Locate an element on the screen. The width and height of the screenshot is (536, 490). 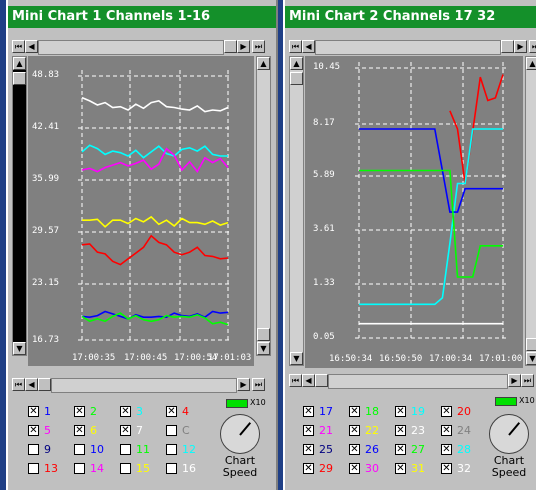
window-title: Mini Chart 1 Channels 1-16 is located at coordinates (142, 17).